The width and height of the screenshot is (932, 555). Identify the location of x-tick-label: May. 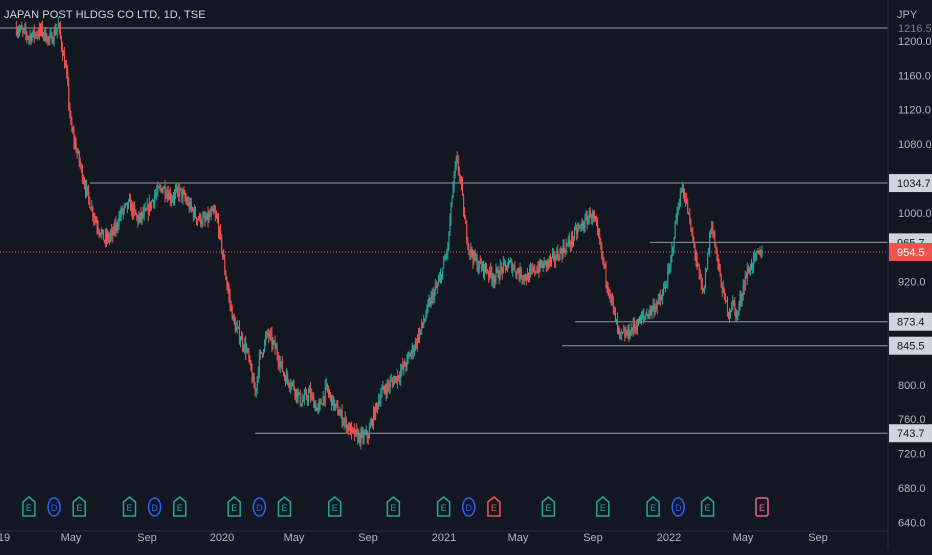
(518, 538).